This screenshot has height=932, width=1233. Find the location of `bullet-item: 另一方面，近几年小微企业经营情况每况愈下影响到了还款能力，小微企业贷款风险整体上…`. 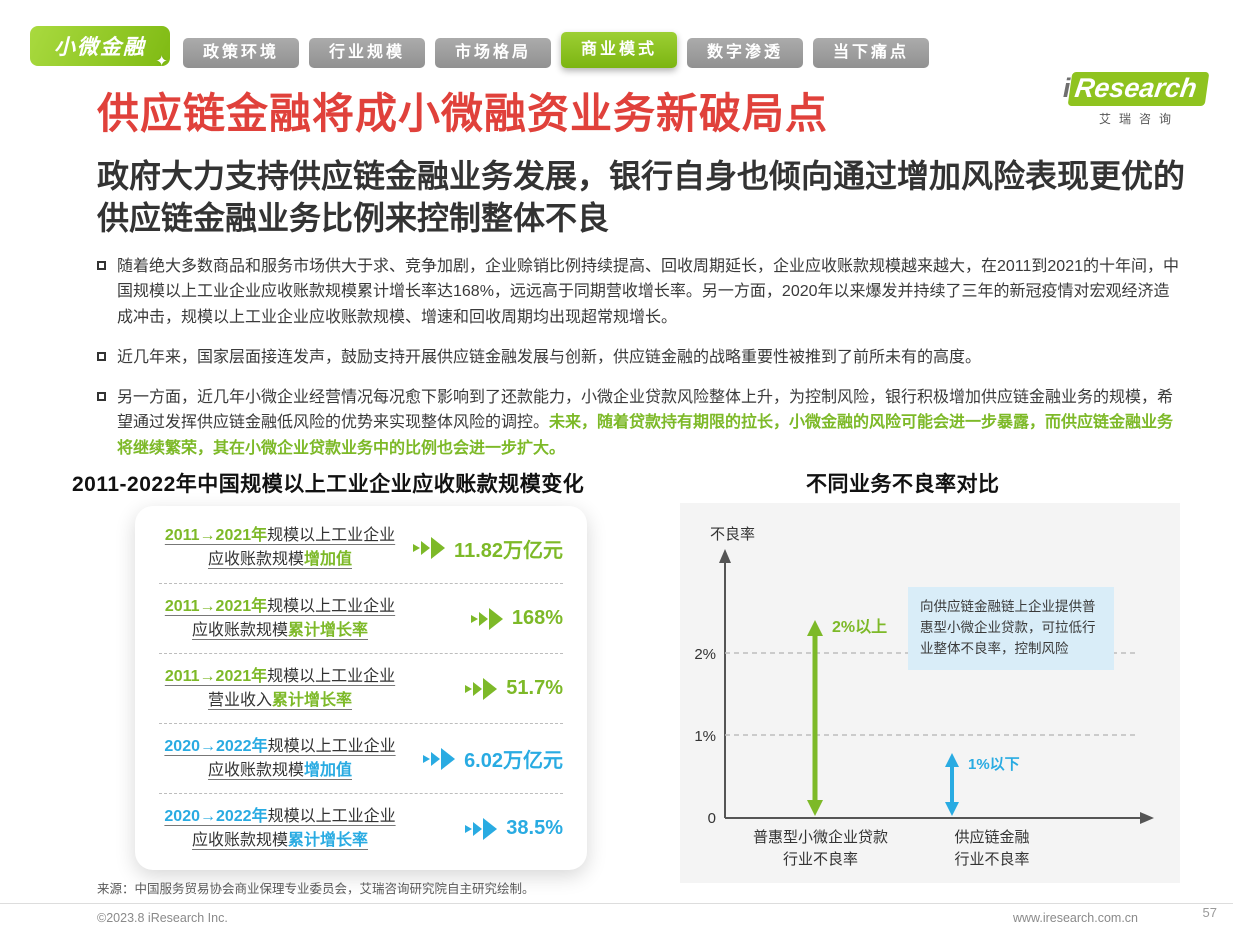

bullet-item: 另一方面，近几年小微企业经营情况每况愈下影响到了还款能力，小微企业贷款风险整体上… is located at coordinates (640, 423).